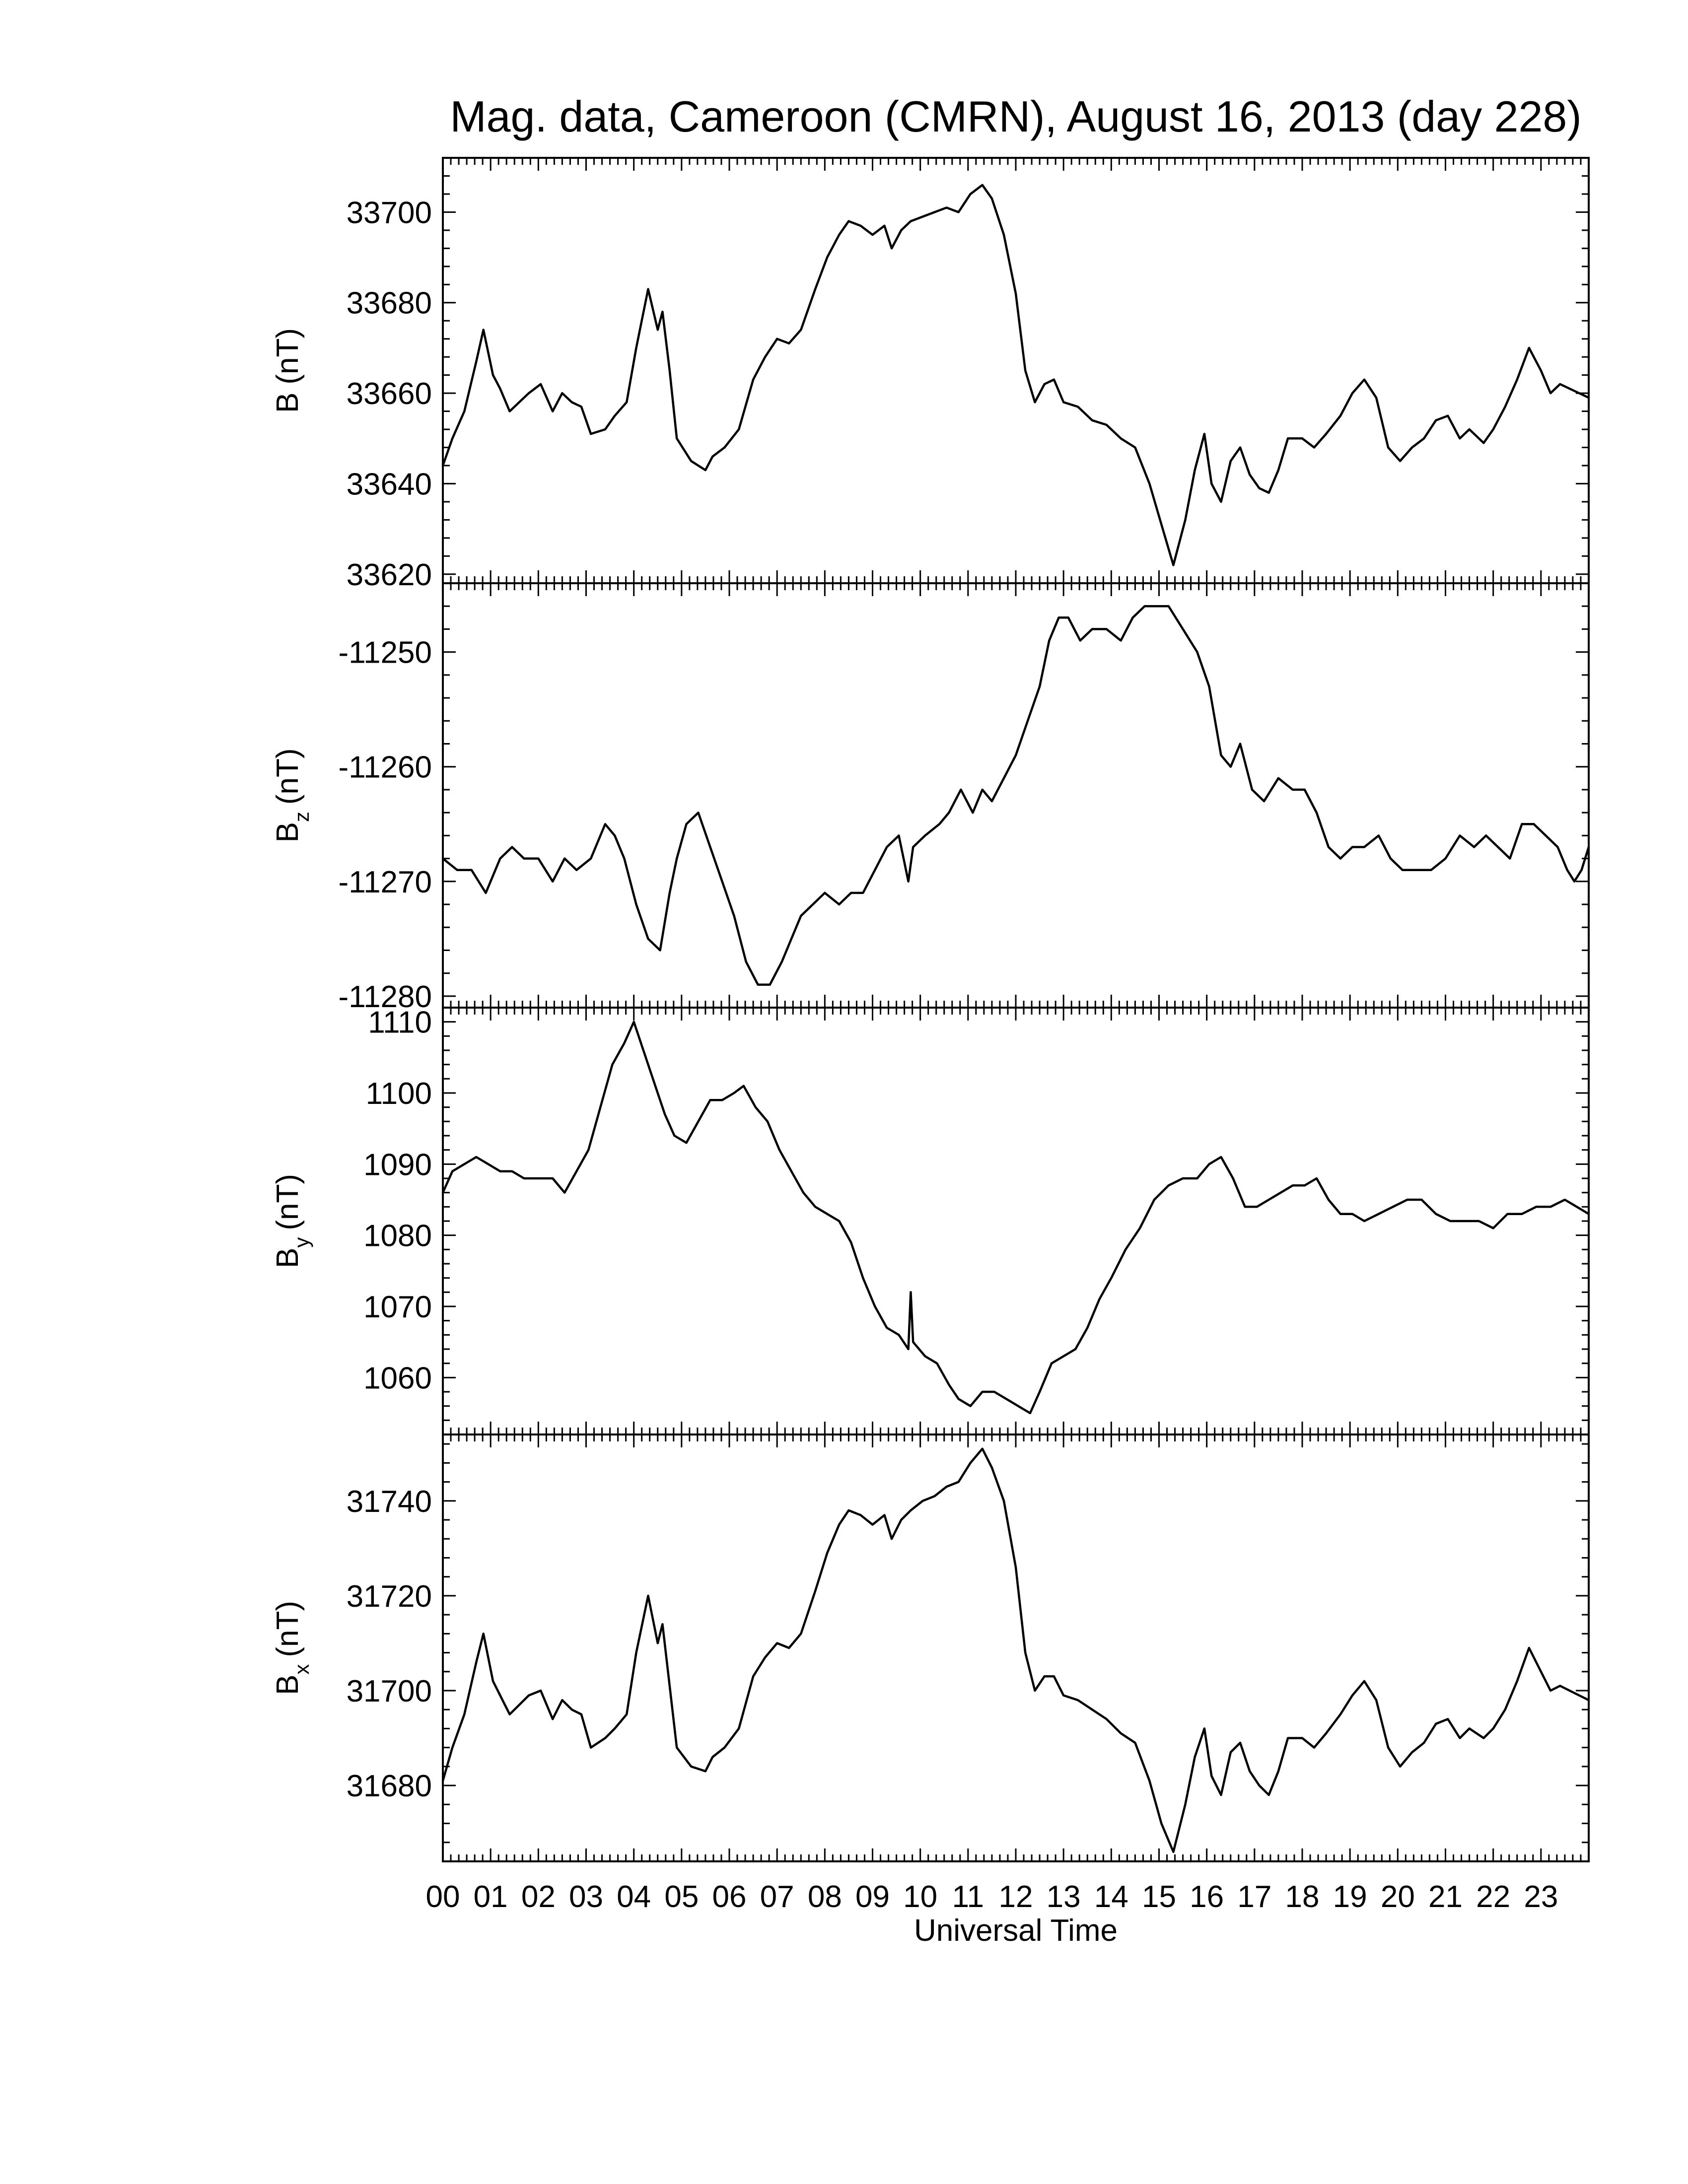  What do you see at coordinates (443, 1897) in the screenshot?
I see `x-tick-label: 00` at bounding box center [443, 1897].